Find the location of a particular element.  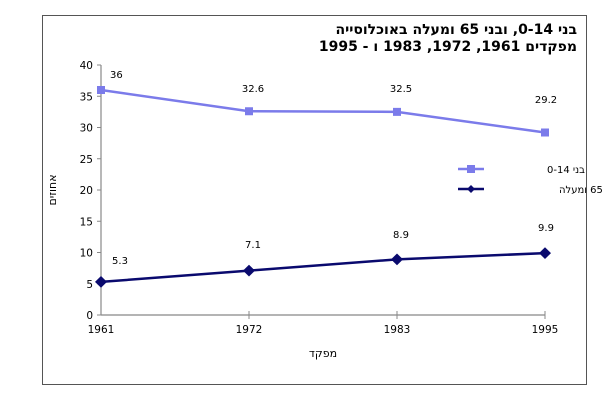

series-ages-65-plus: 5.3 7.1 8.9 9.9 is located at coordinates (324, 255).